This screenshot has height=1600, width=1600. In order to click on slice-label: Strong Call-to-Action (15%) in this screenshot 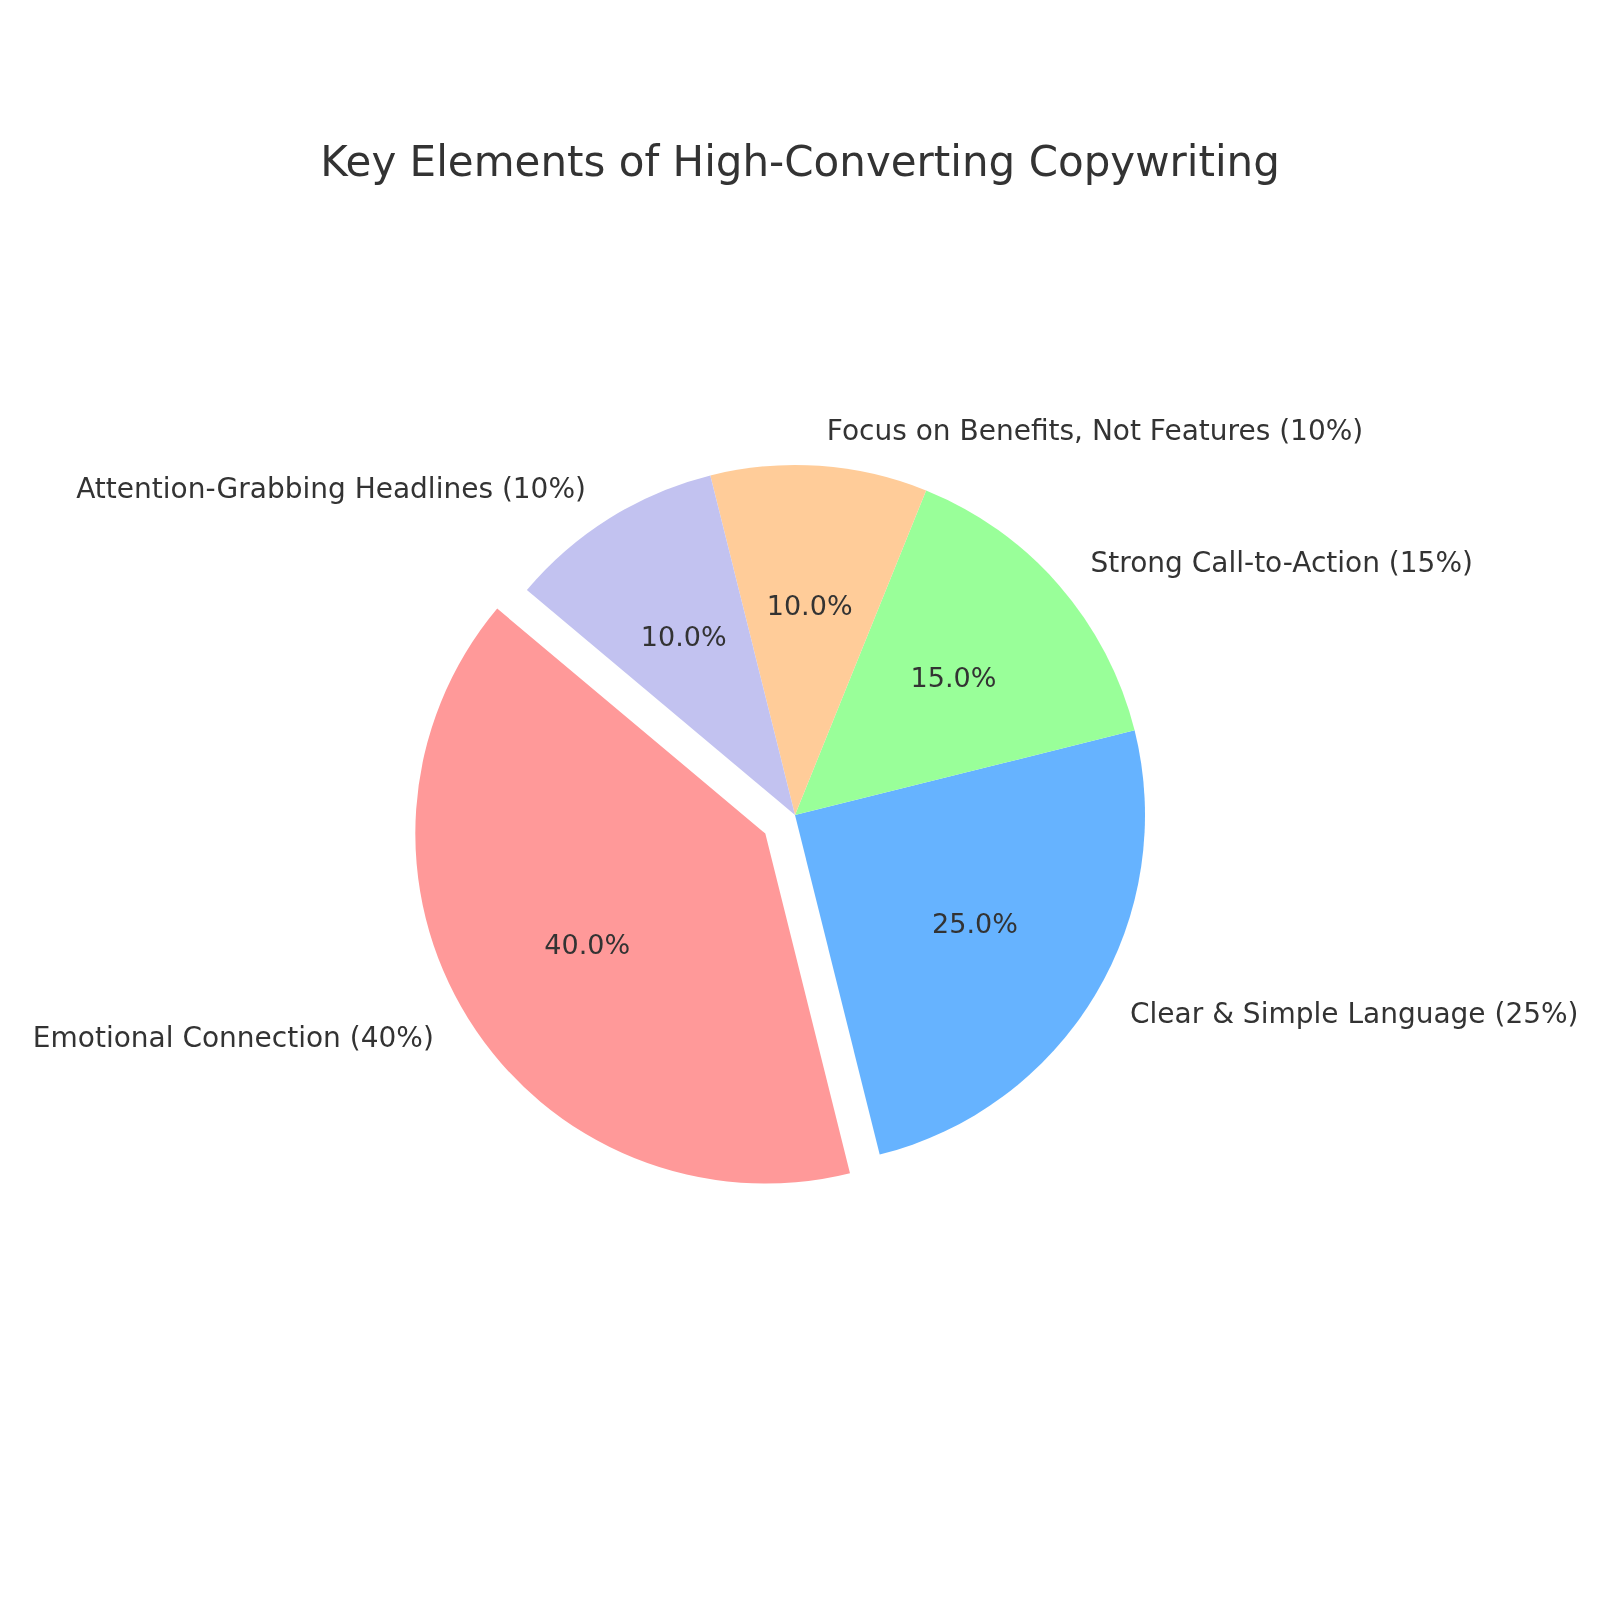, I will do `click(1281, 562)`.